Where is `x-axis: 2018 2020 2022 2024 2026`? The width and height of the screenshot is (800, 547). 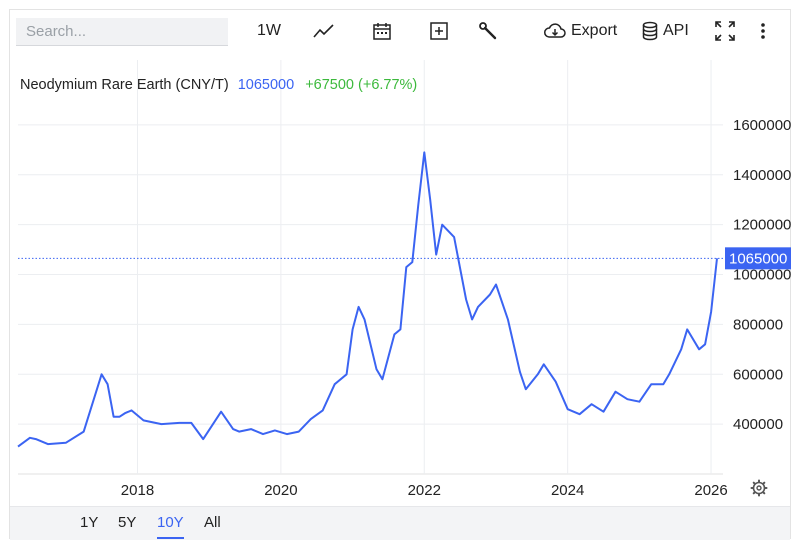
x-axis: 2018 2020 2022 2024 2026 is located at coordinates (424, 490).